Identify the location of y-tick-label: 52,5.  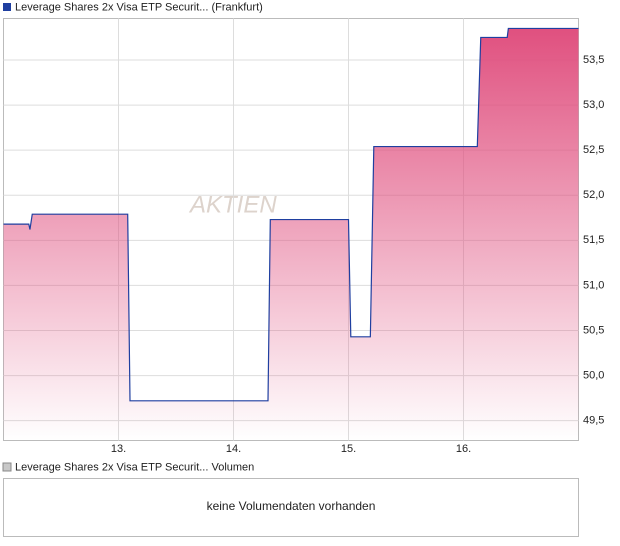
(593, 150).